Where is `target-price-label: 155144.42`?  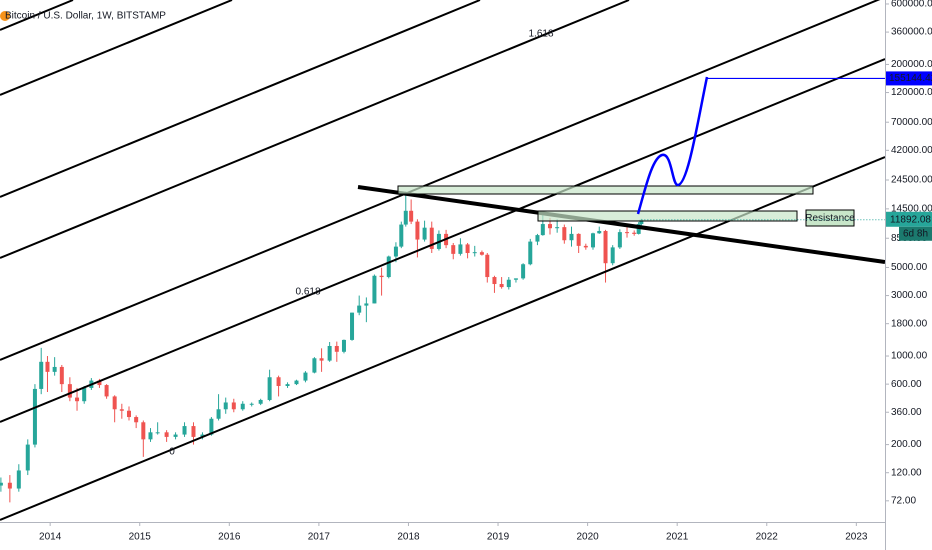 target-price-label: 155144.42 is located at coordinates (910, 78).